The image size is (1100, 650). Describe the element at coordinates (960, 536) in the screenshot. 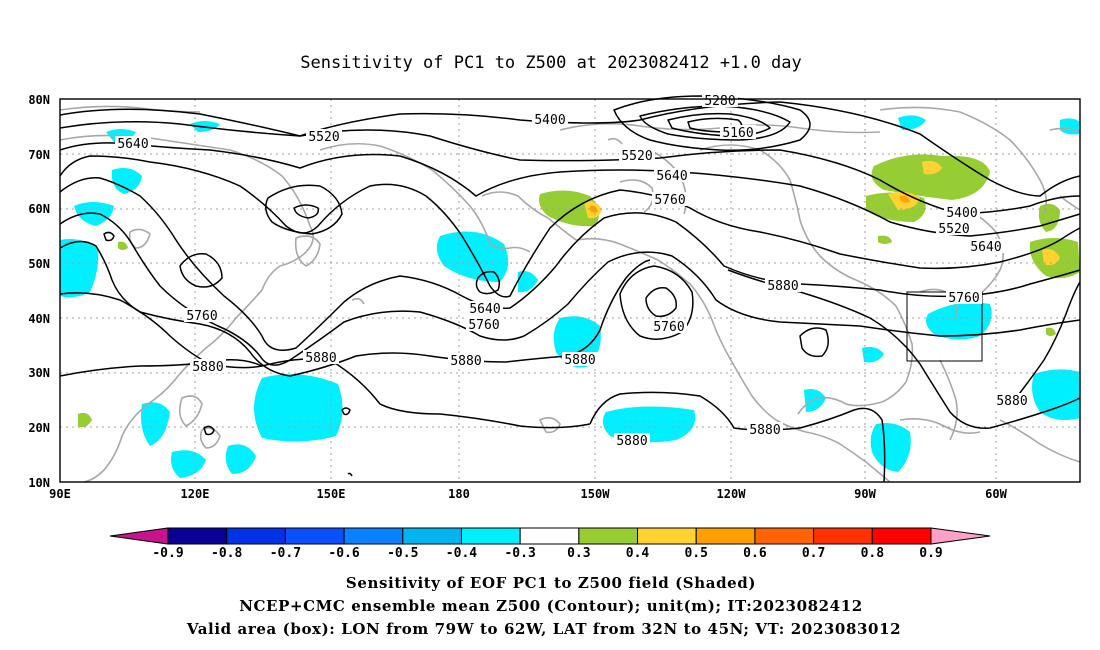

I see `colorbar-right-tip` at that location.